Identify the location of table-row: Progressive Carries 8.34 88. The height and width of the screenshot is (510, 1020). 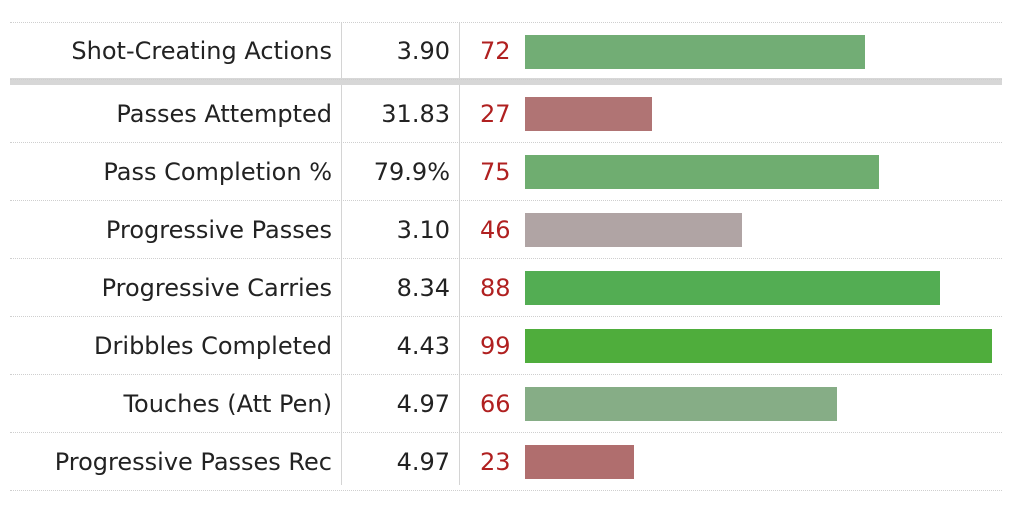
(506, 288).